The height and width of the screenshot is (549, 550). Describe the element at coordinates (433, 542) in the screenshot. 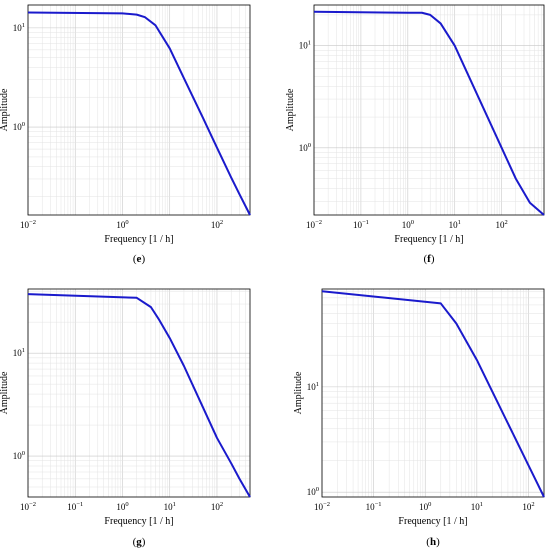

I see `panel-label-h: (h)` at that location.